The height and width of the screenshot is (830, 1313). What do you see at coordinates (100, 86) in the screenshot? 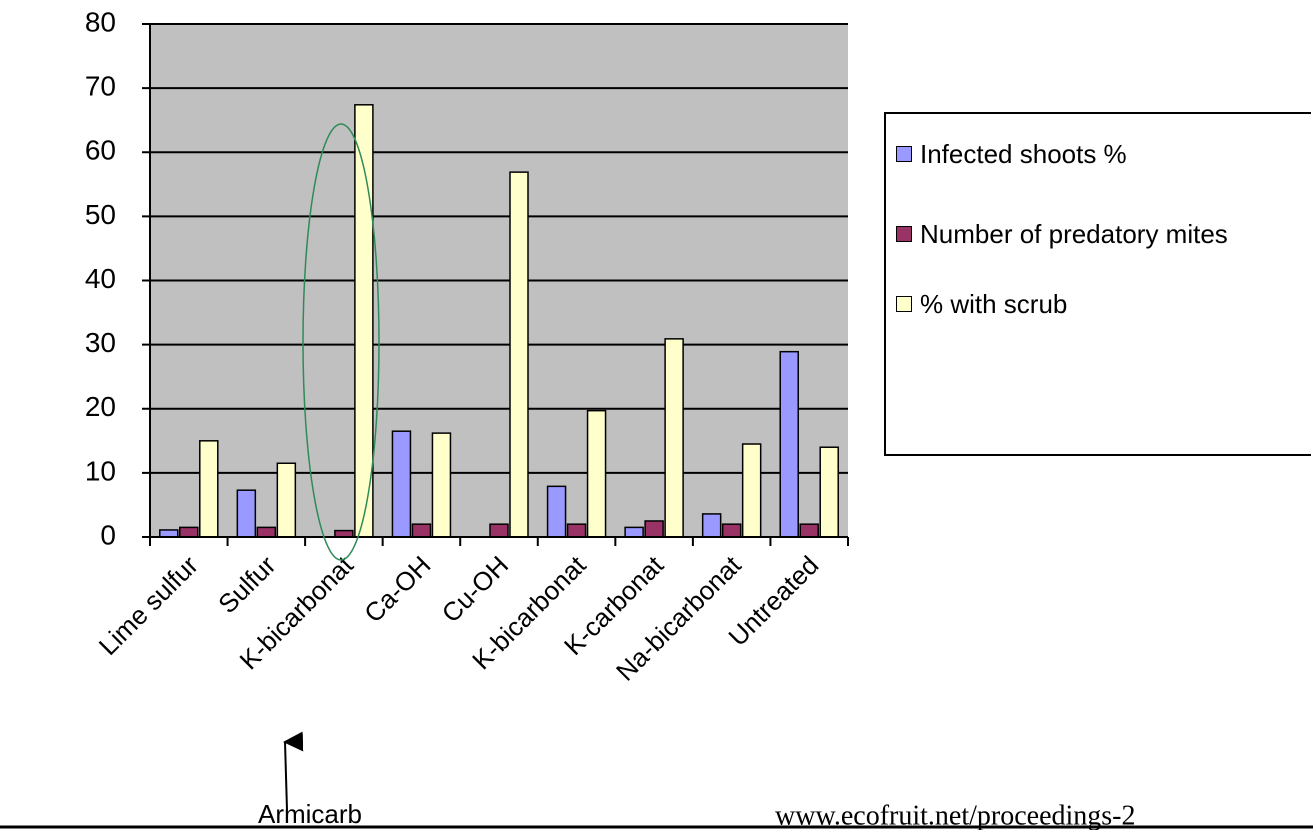
I see `y-tick-label: 70` at bounding box center [100, 86].